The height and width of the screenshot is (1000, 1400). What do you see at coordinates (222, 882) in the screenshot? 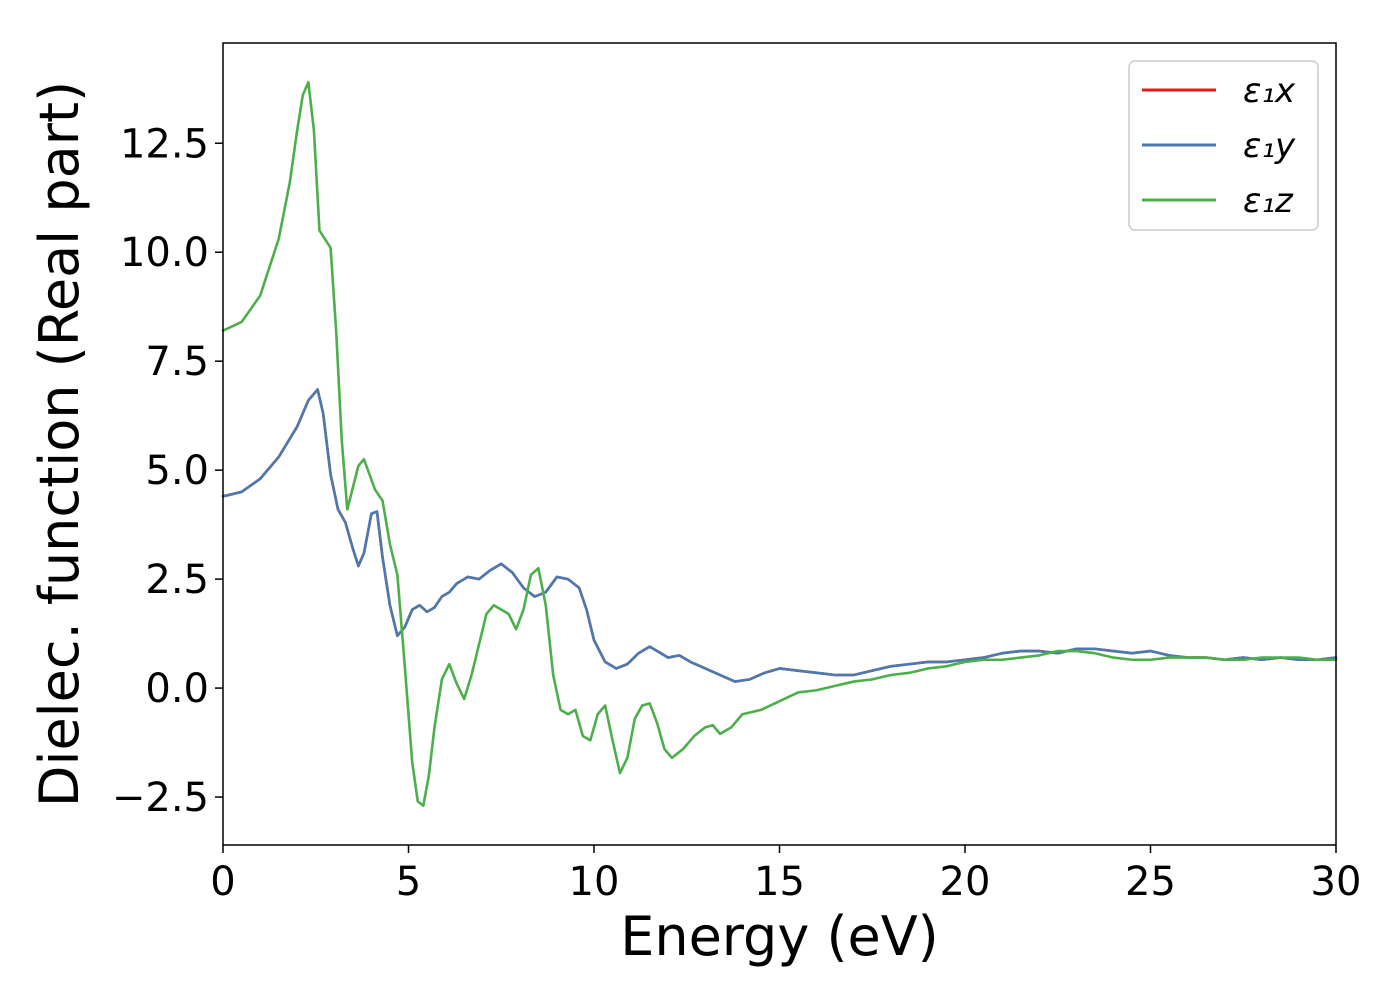
I see `x-tick-label: 0` at bounding box center [222, 882].